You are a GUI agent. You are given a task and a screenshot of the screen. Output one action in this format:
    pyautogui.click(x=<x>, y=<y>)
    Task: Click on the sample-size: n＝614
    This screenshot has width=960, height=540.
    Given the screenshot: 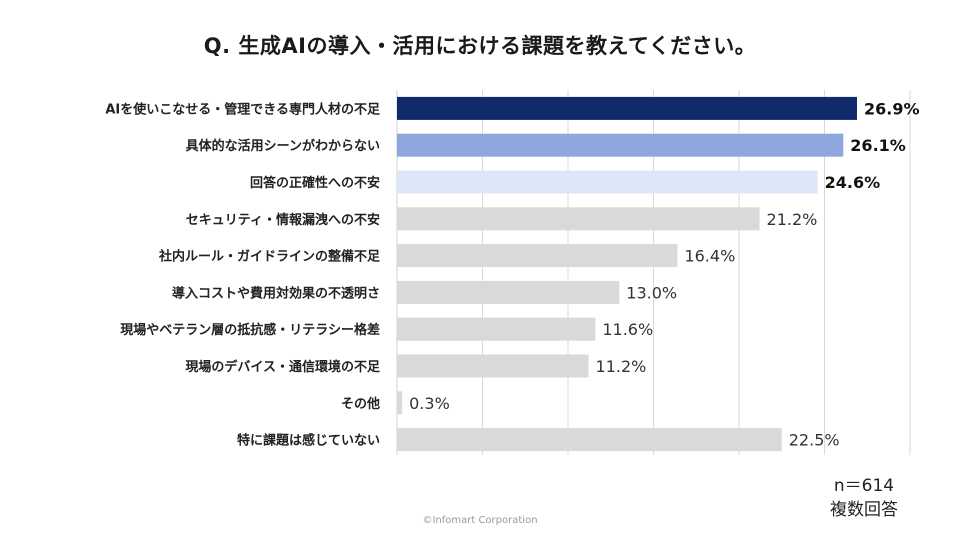 What is the action you would take?
    pyautogui.click(x=864, y=486)
    